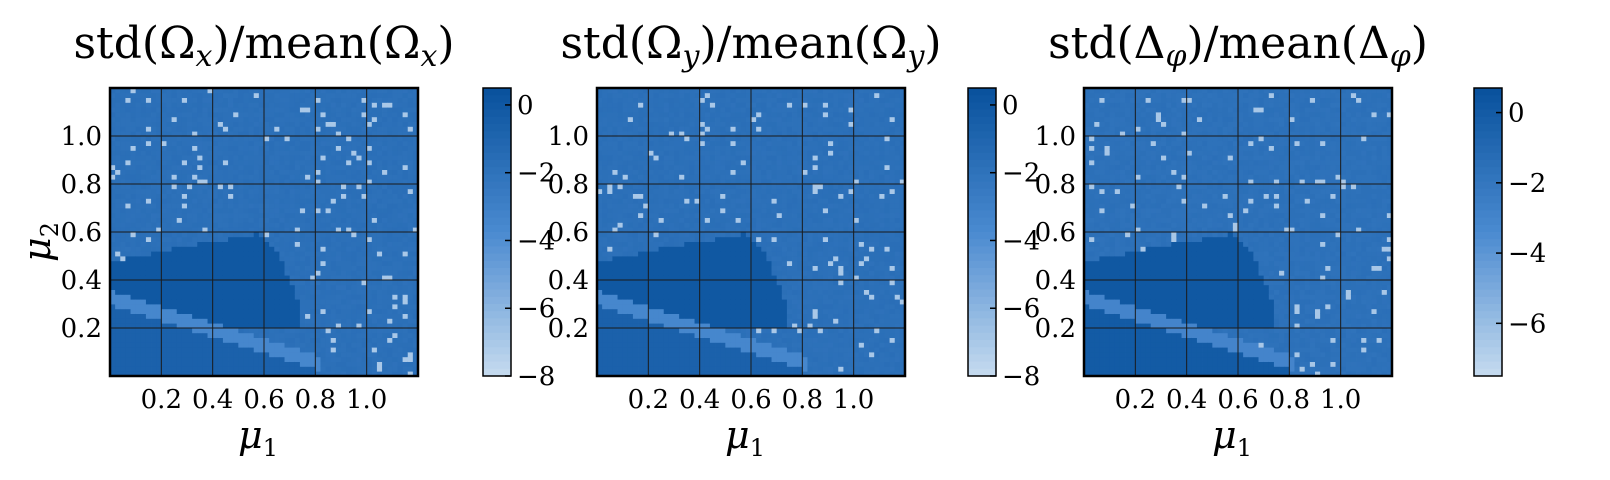  What do you see at coordinates (212, 400) in the screenshot?
I see `x-tick-label: 0.4` at bounding box center [212, 400].